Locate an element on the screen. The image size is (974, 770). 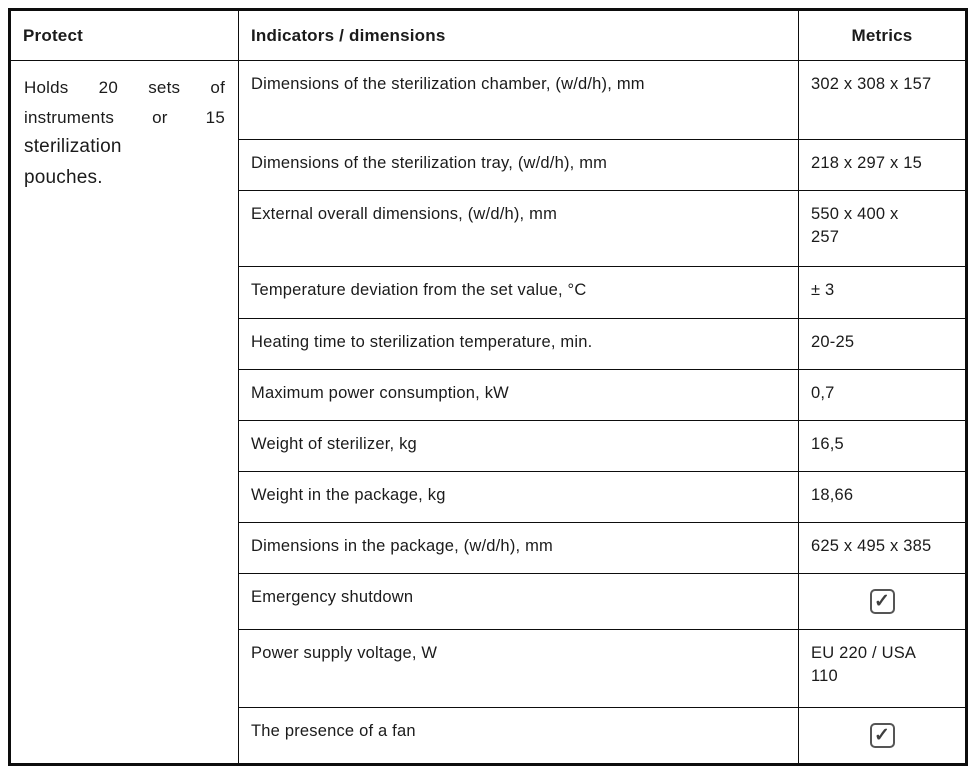
indicator-cell: Weight of sterilizer, kg is located at coordinates (518, 445).